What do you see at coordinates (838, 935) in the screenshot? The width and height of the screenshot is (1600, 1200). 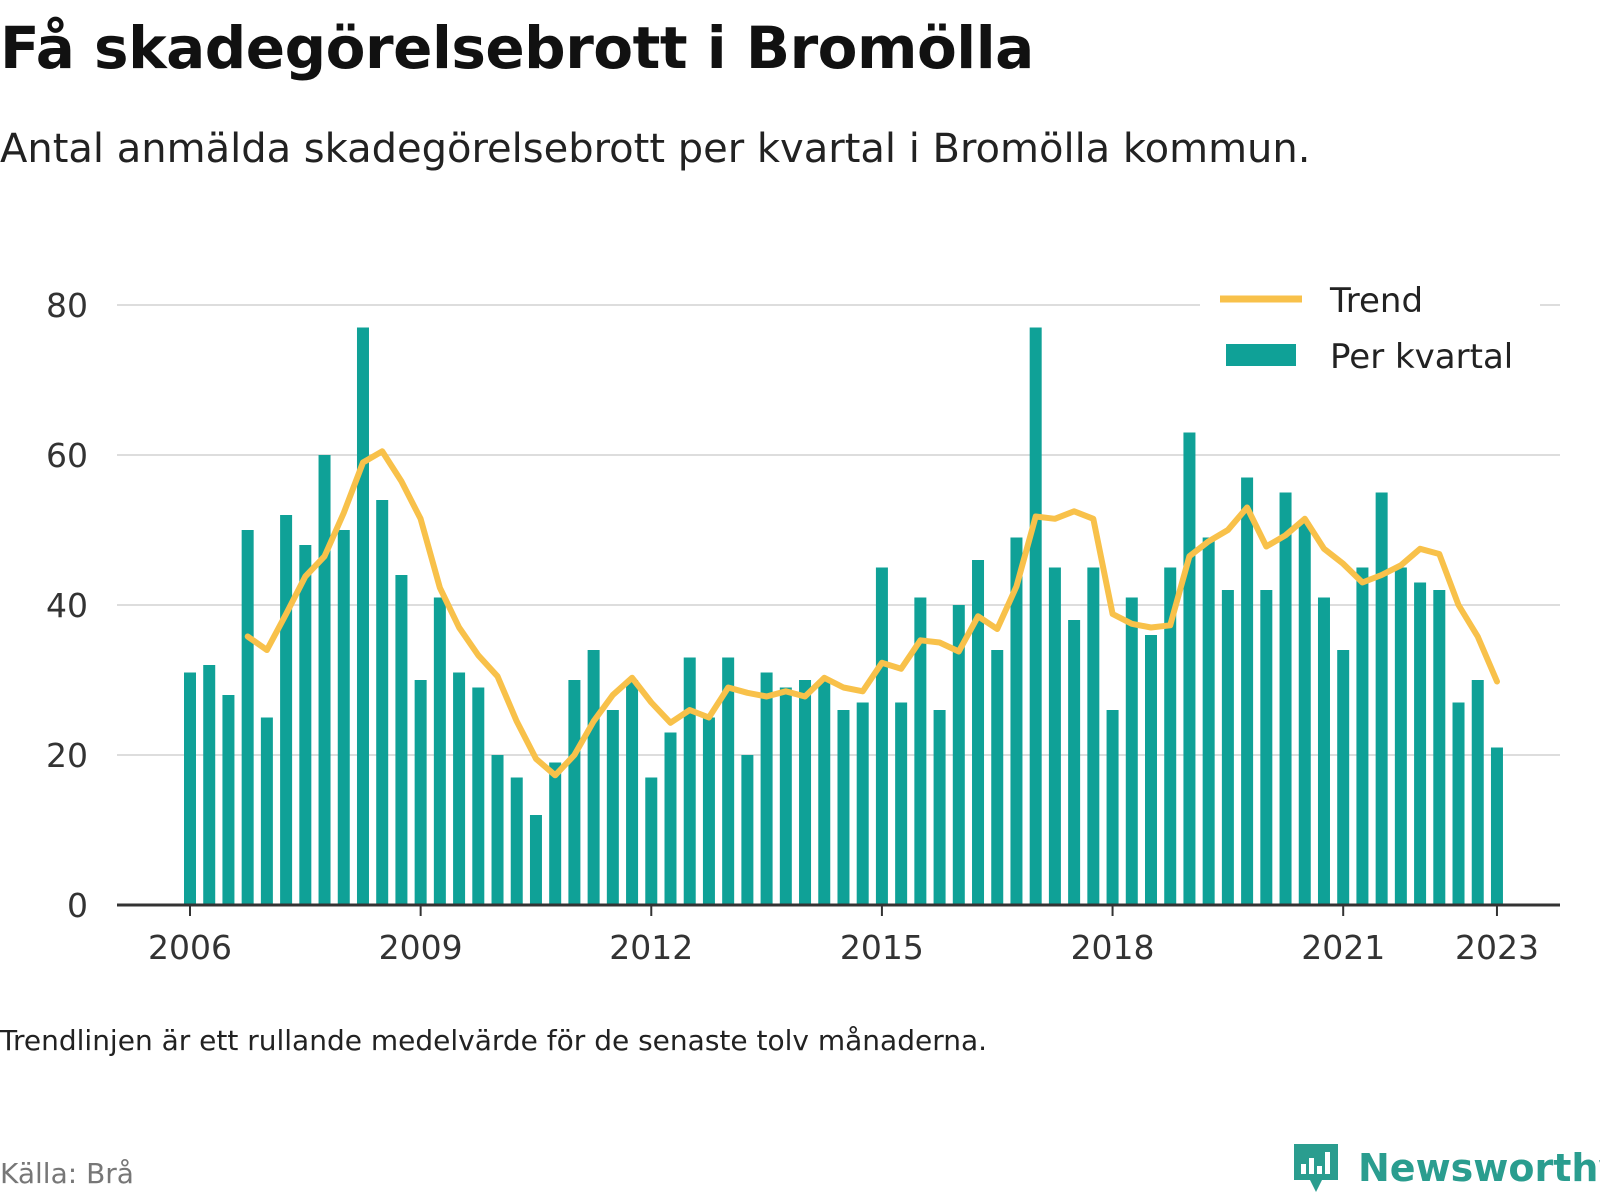 I see `x-axis: 2006 2009 2012 2015 2018 2021 2023` at bounding box center [838, 935].